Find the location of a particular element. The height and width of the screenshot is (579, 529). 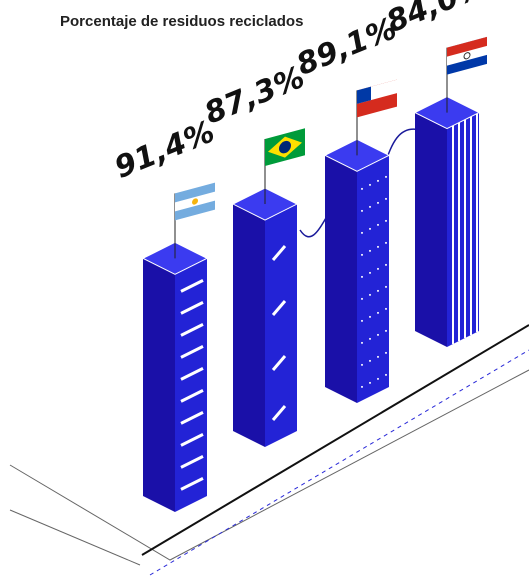

value-label: 91,4% is located at coordinates (165, 149).